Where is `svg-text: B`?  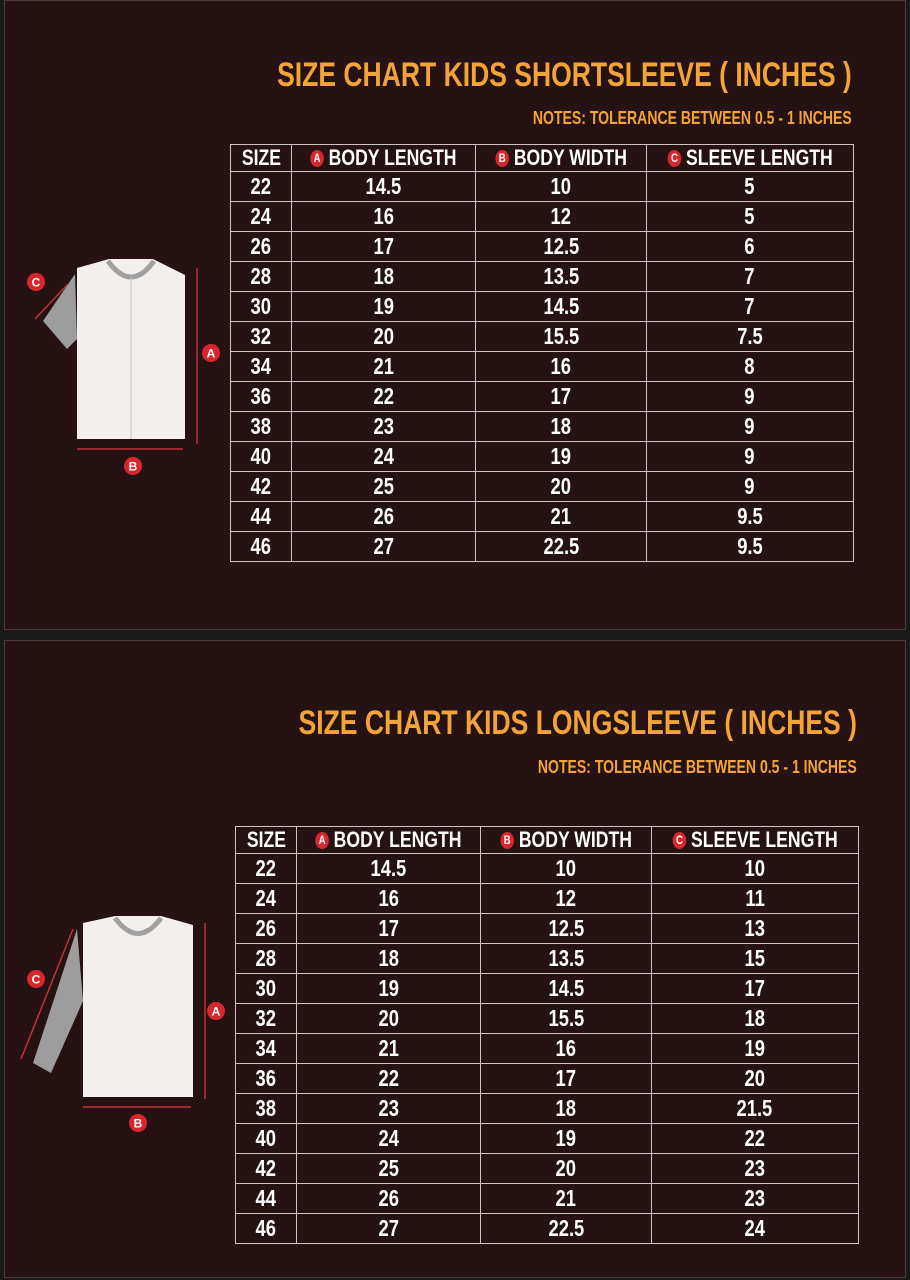 svg-text: B is located at coordinates (138, 1124).